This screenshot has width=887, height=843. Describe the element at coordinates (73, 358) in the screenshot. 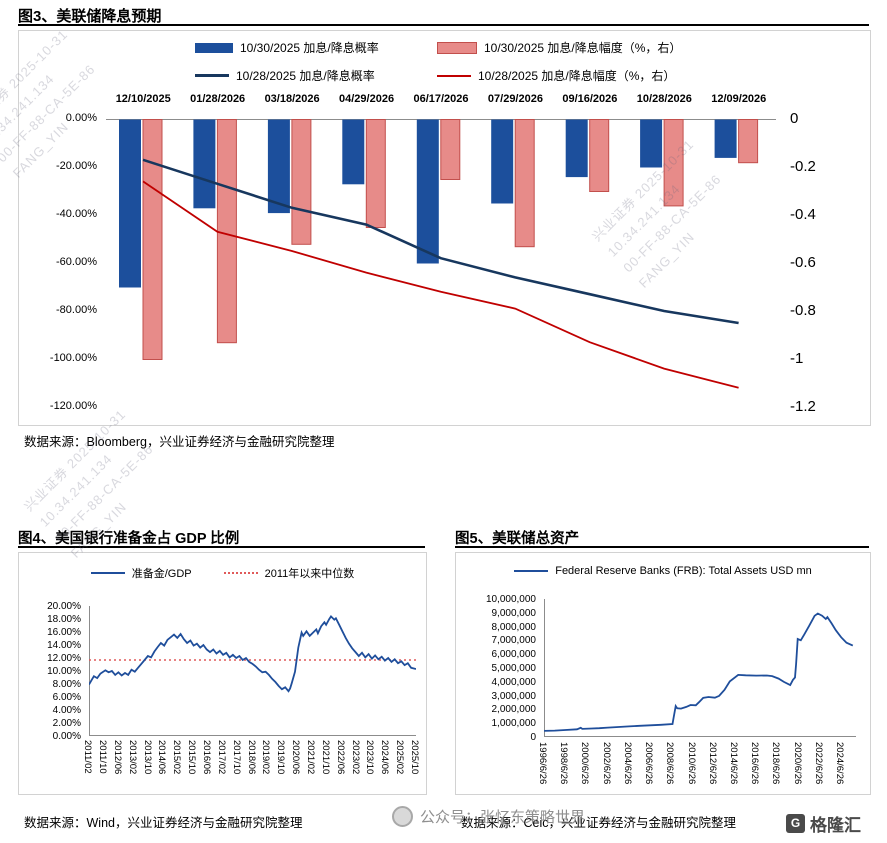

I see `left-tick-label: -100.00%` at that location.